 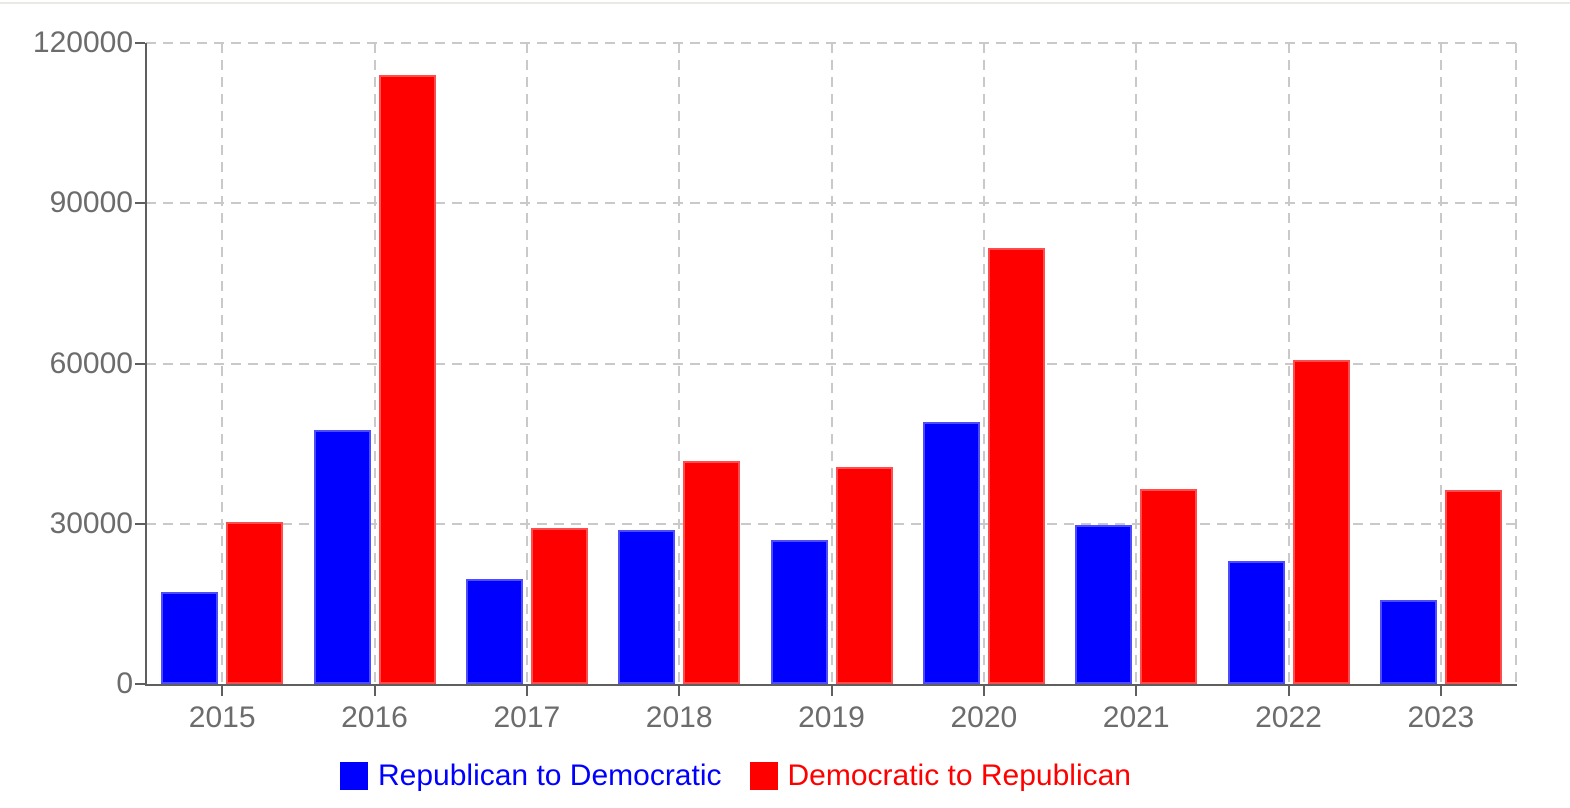 I want to click on bar-2018-democratic-to-republican, so click(x=712, y=572).